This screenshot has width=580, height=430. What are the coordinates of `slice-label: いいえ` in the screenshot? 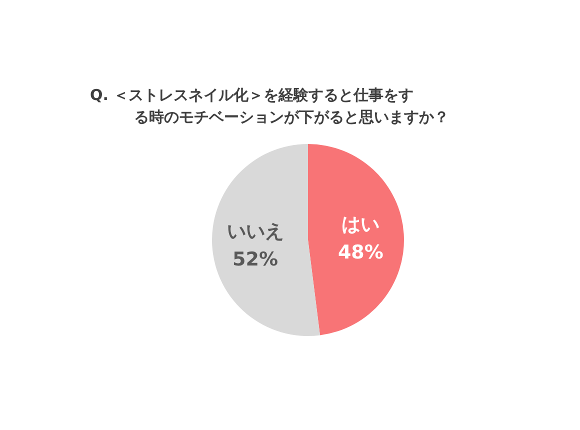 It's located at (255, 231).